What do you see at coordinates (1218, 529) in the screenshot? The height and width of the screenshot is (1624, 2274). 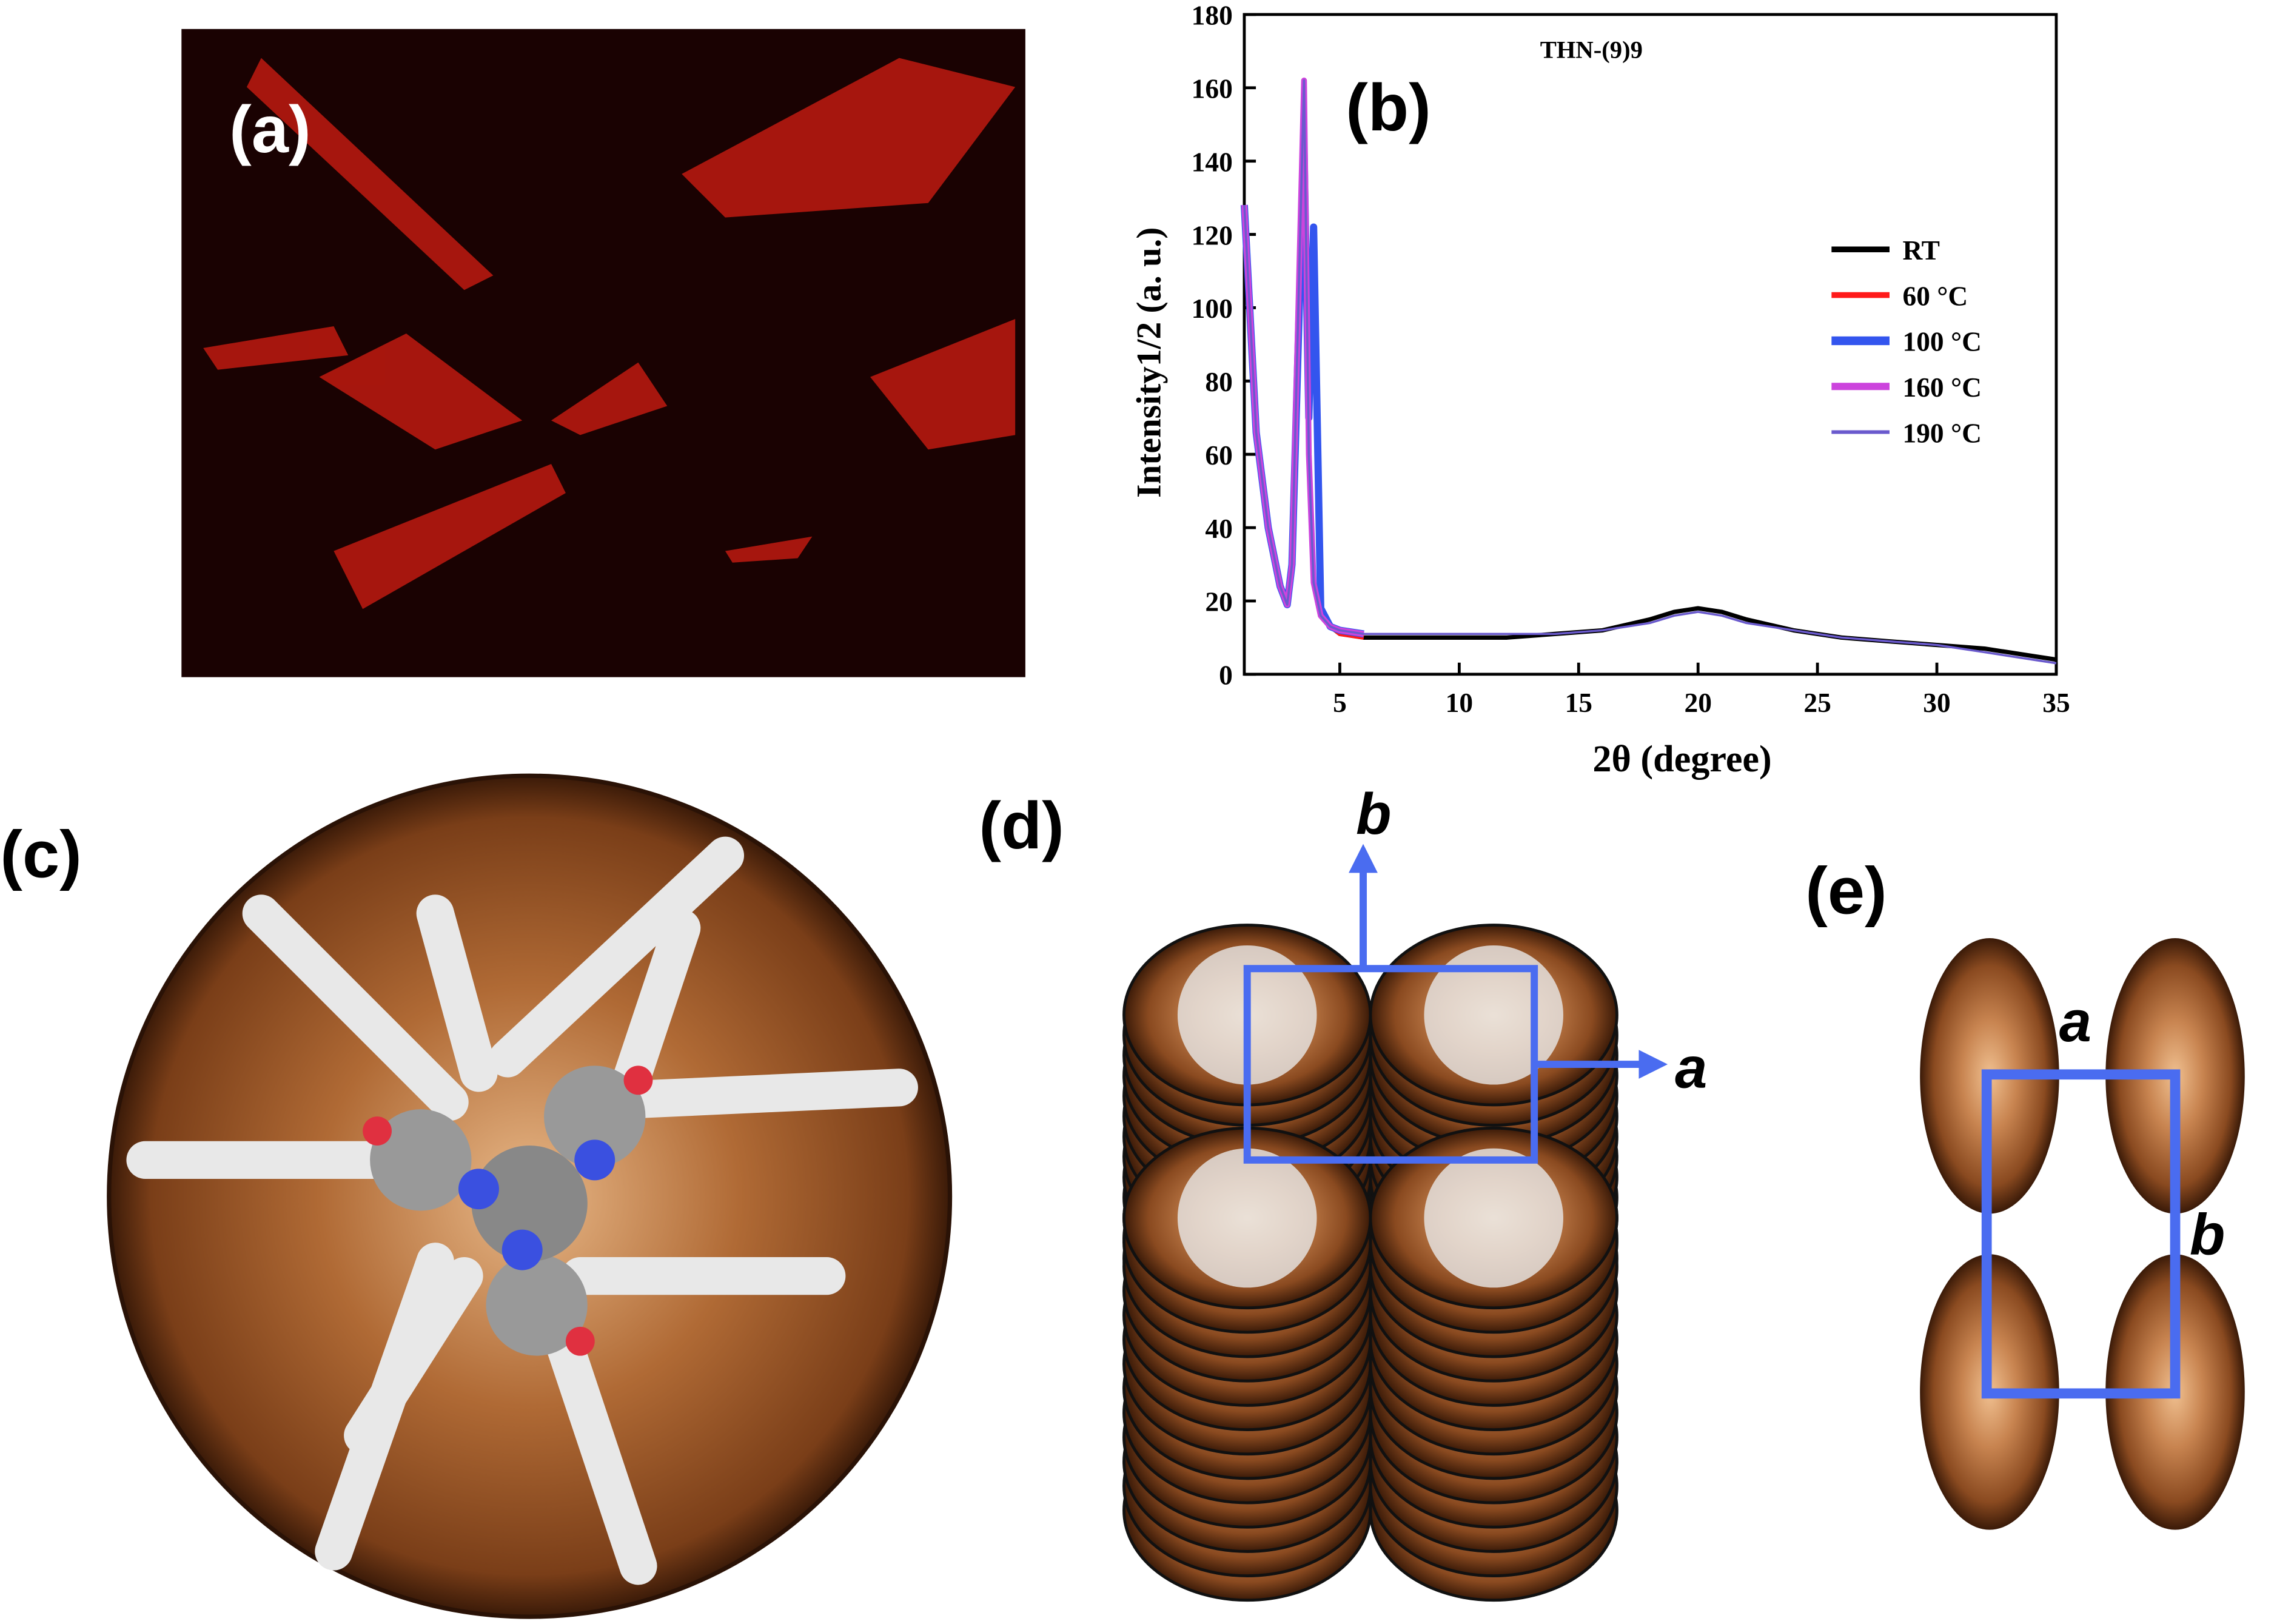 I see `y-tick-label: 40` at bounding box center [1218, 529].